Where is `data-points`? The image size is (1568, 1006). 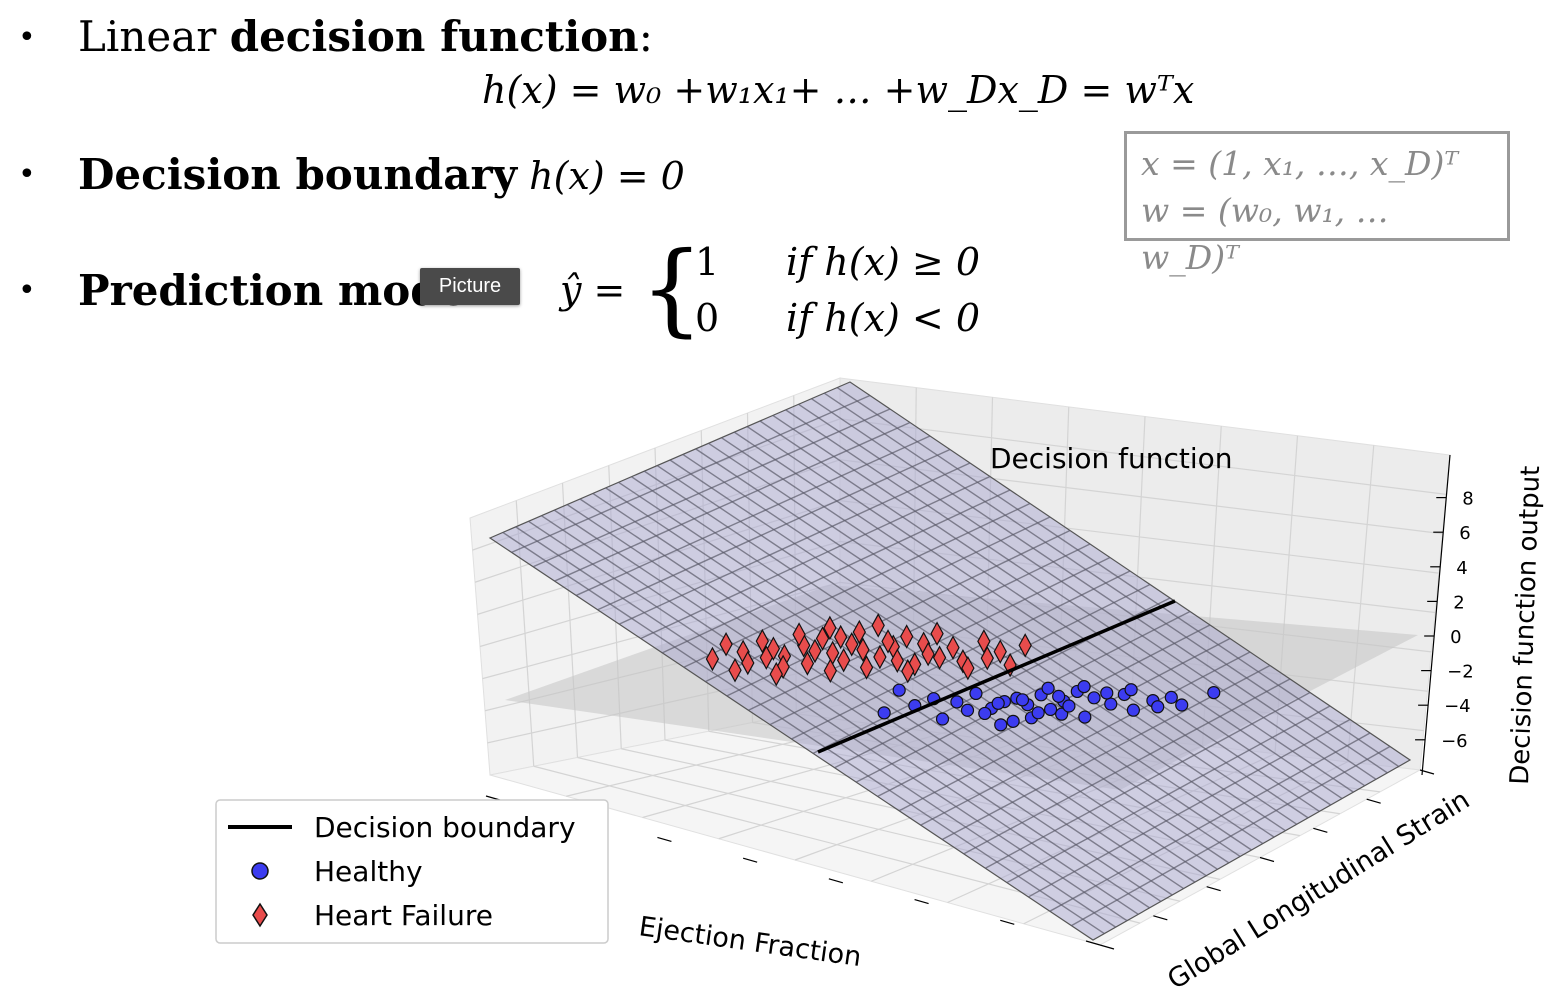
data-points is located at coordinates (963, 672).